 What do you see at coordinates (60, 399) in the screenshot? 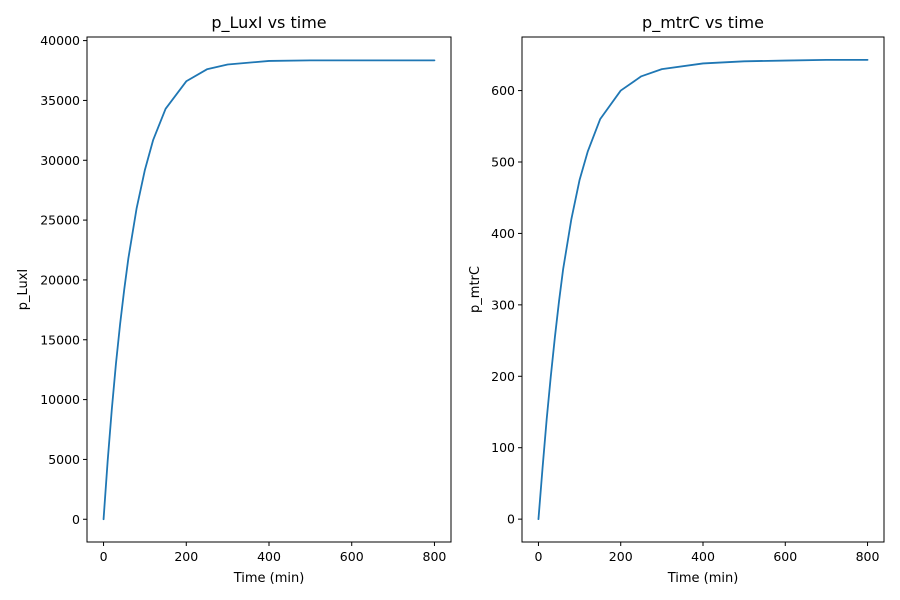
I see `y-tick-label: 10000` at bounding box center [60, 399].